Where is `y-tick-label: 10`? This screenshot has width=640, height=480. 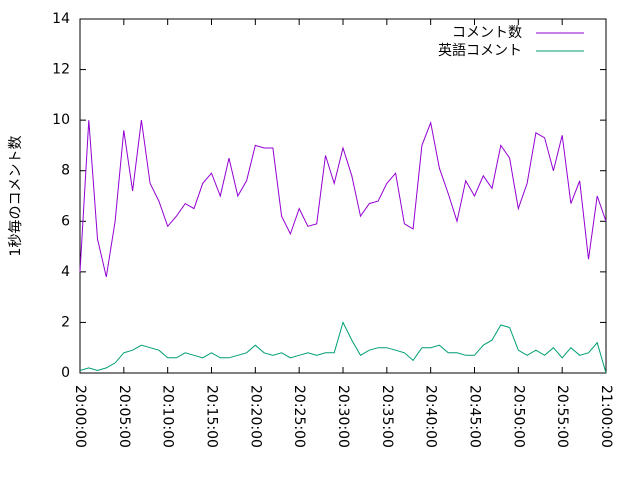 y-tick-label: 10 is located at coordinates (61, 120).